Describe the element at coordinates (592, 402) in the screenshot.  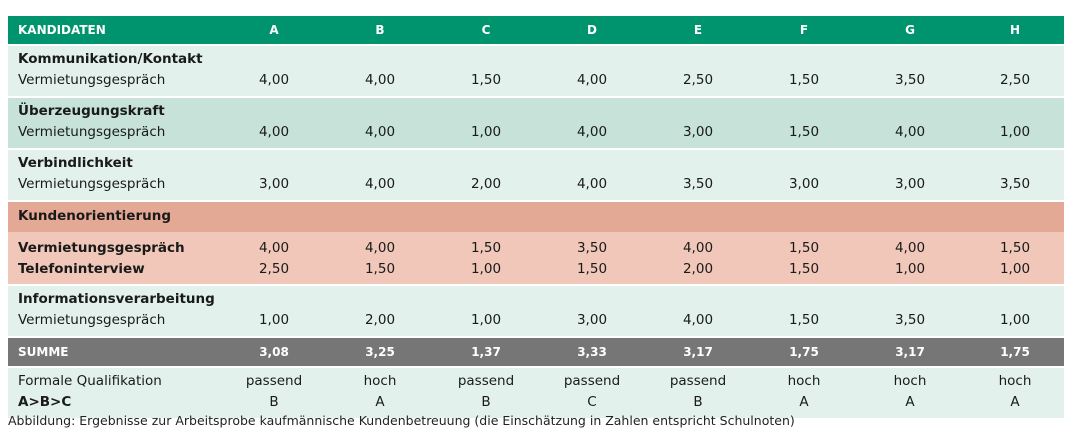
I see `qualifikation-grade: C` at that location.